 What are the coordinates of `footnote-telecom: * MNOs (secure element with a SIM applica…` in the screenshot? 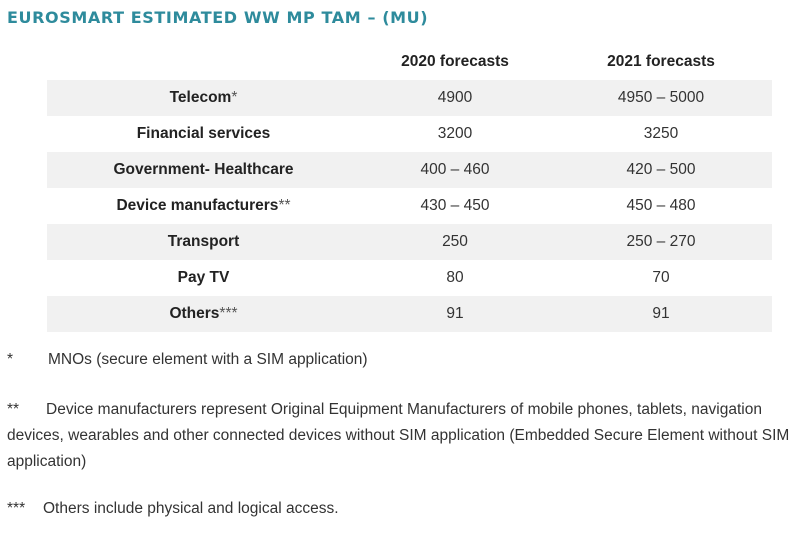 It's located at (187, 360).